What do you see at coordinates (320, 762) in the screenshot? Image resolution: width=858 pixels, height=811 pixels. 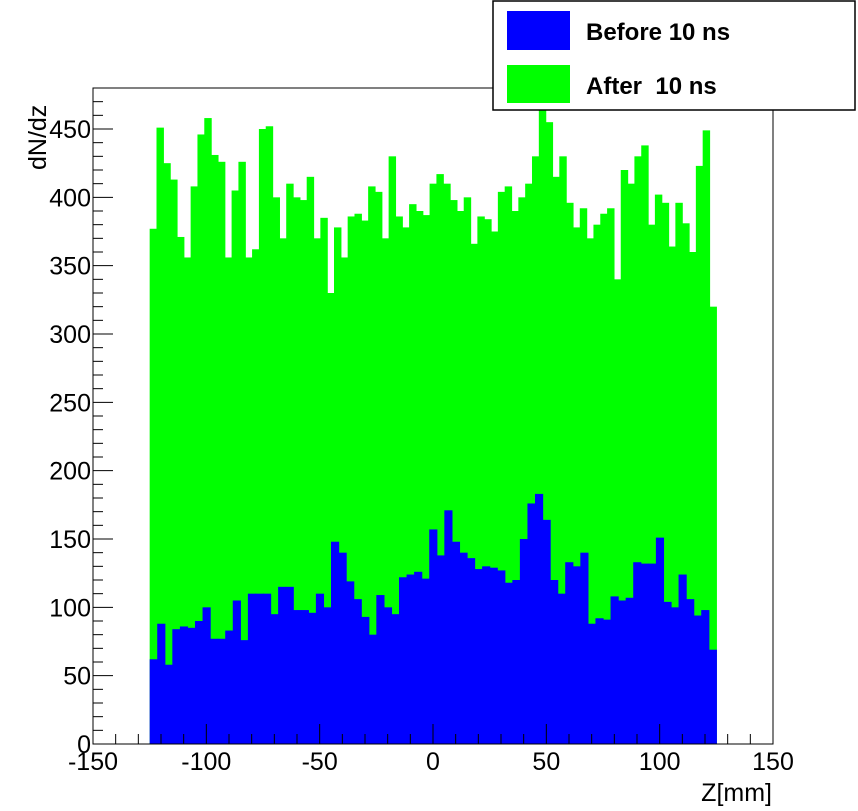 I see `x-tick-label: -50` at bounding box center [320, 762].